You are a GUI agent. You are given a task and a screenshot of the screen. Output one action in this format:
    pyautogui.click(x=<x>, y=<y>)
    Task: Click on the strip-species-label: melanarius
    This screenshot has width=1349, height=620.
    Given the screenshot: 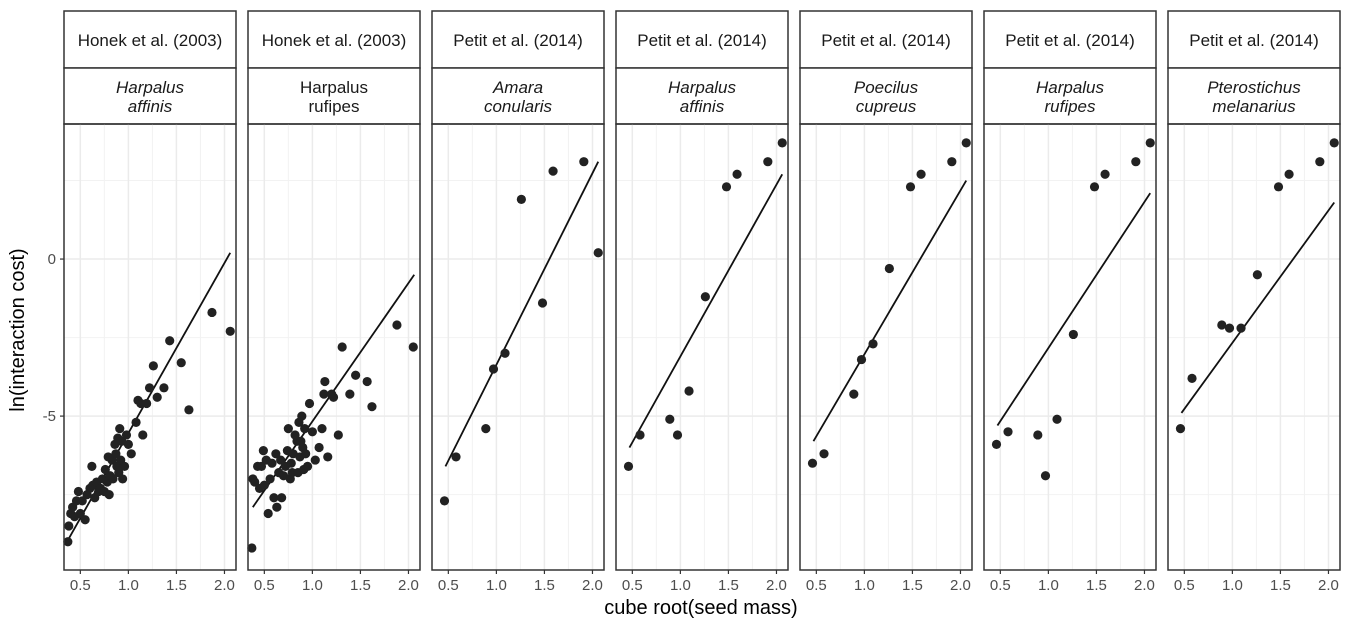 What is the action you would take?
    pyautogui.click(x=1254, y=106)
    